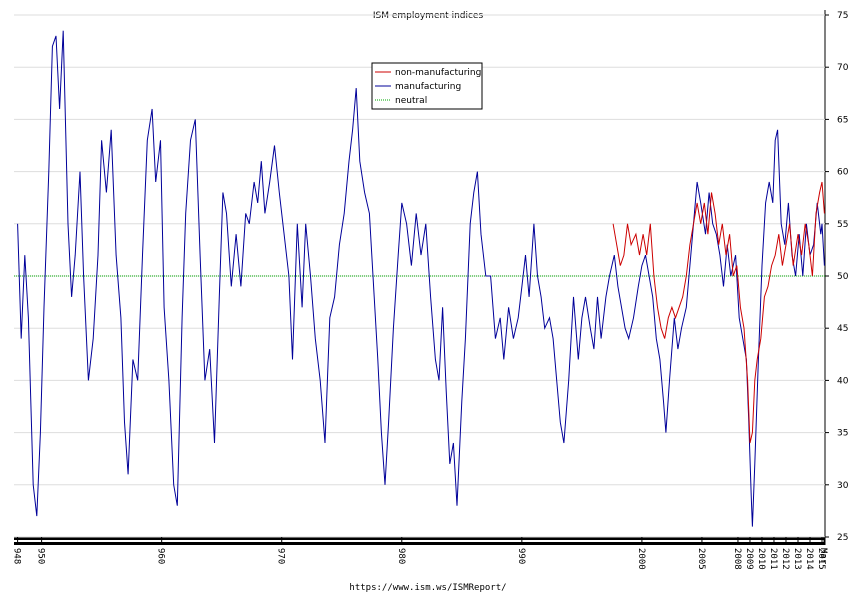 The image size is (862, 598). I want to click on y-tick-label: 65, so click(842, 120).